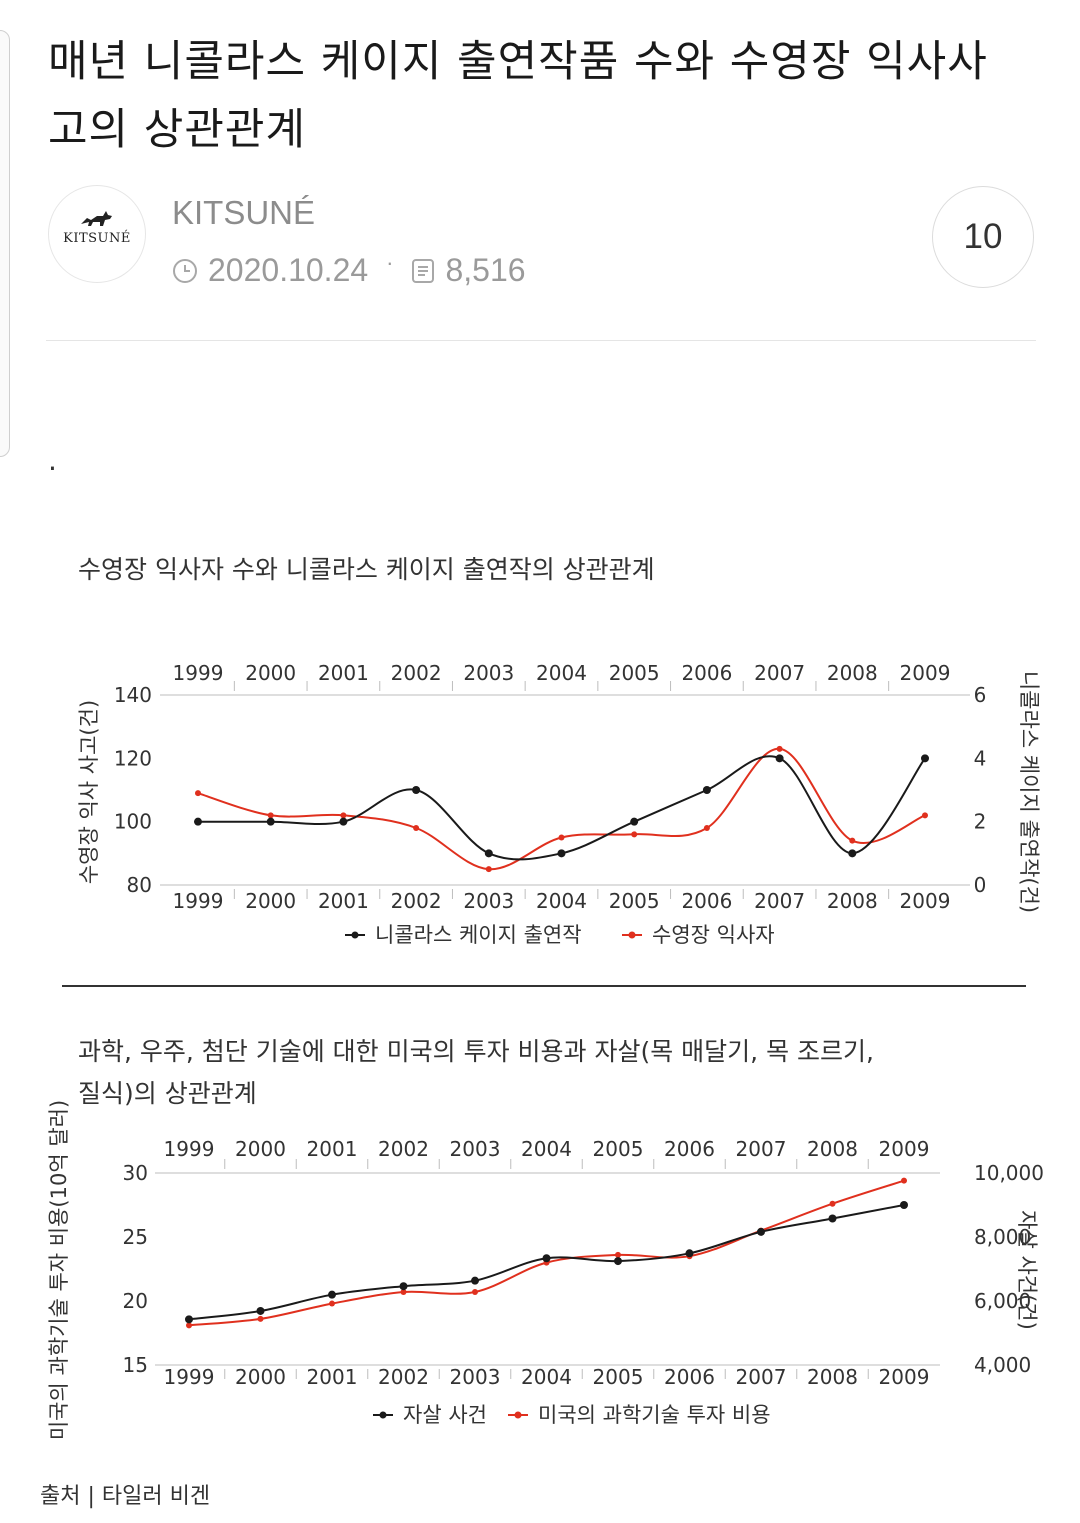  I want to click on fox-logo-icon, so click(96, 218).